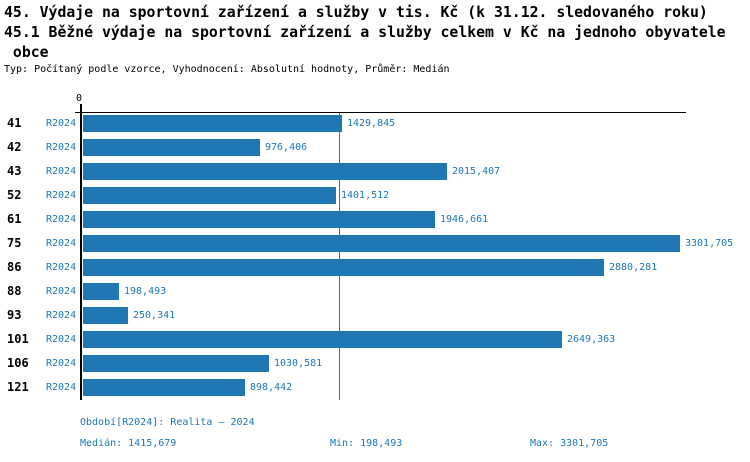 This screenshot has height=462, width=750. What do you see at coordinates (14, 315) in the screenshot?
I see `row-category-label: 93` at bounding box center [14, 315].